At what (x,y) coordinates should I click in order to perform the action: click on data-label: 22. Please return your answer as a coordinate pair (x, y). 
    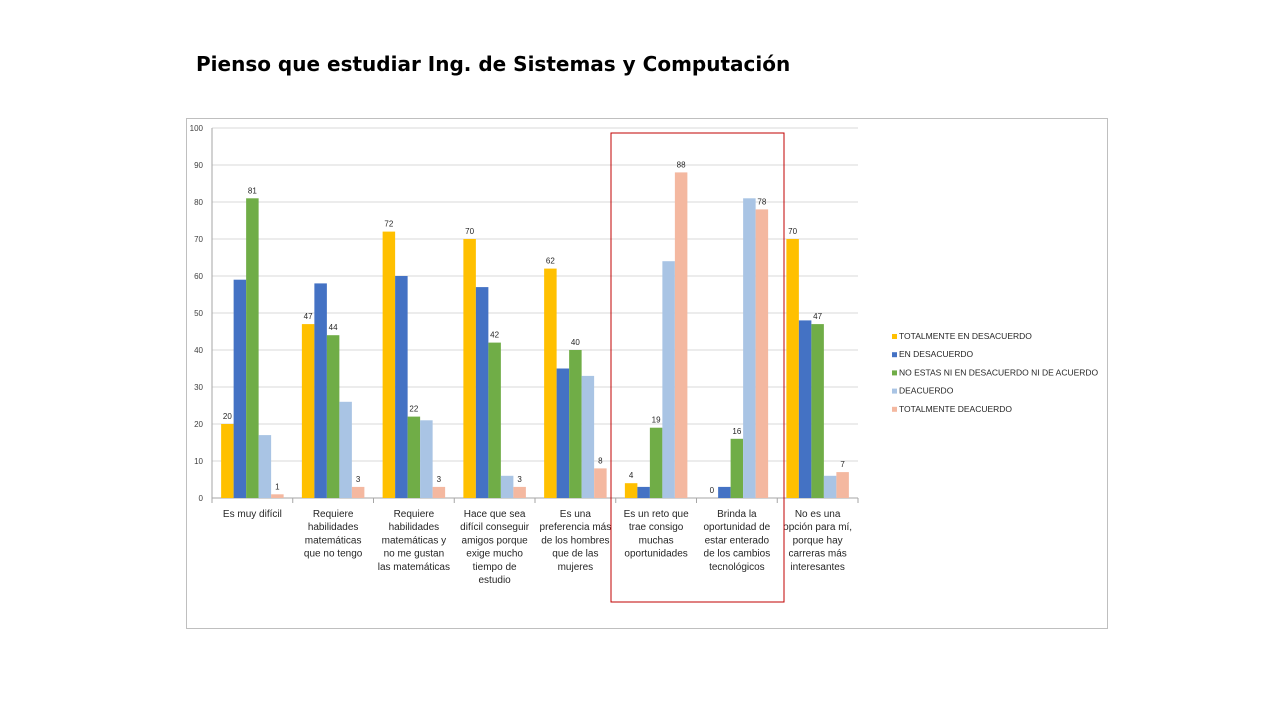
    Looking at the image, I should click on (413, 409).